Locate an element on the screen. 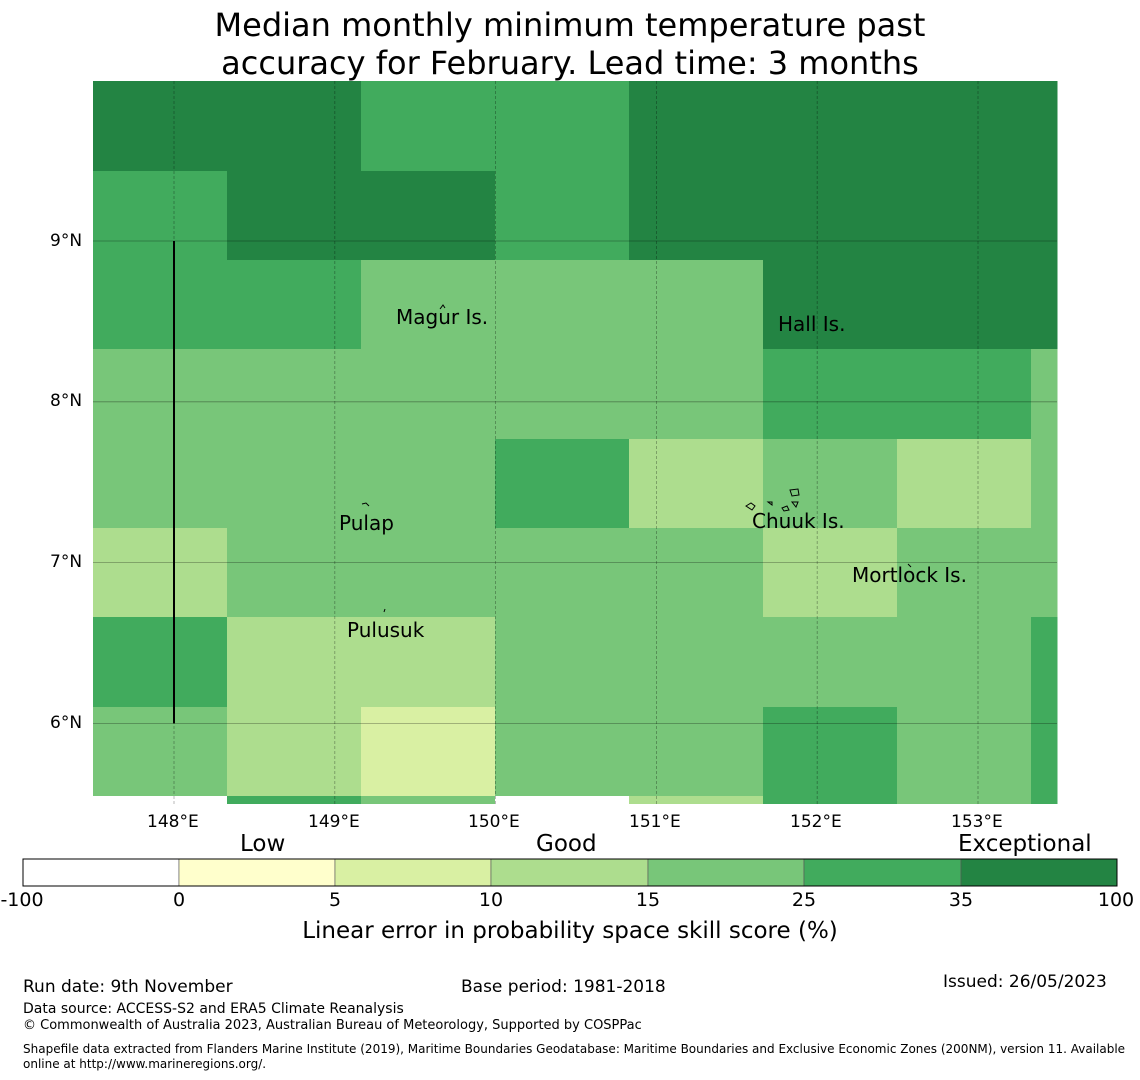  colorbar-tick: 10 is located at coordinates (491, 900).